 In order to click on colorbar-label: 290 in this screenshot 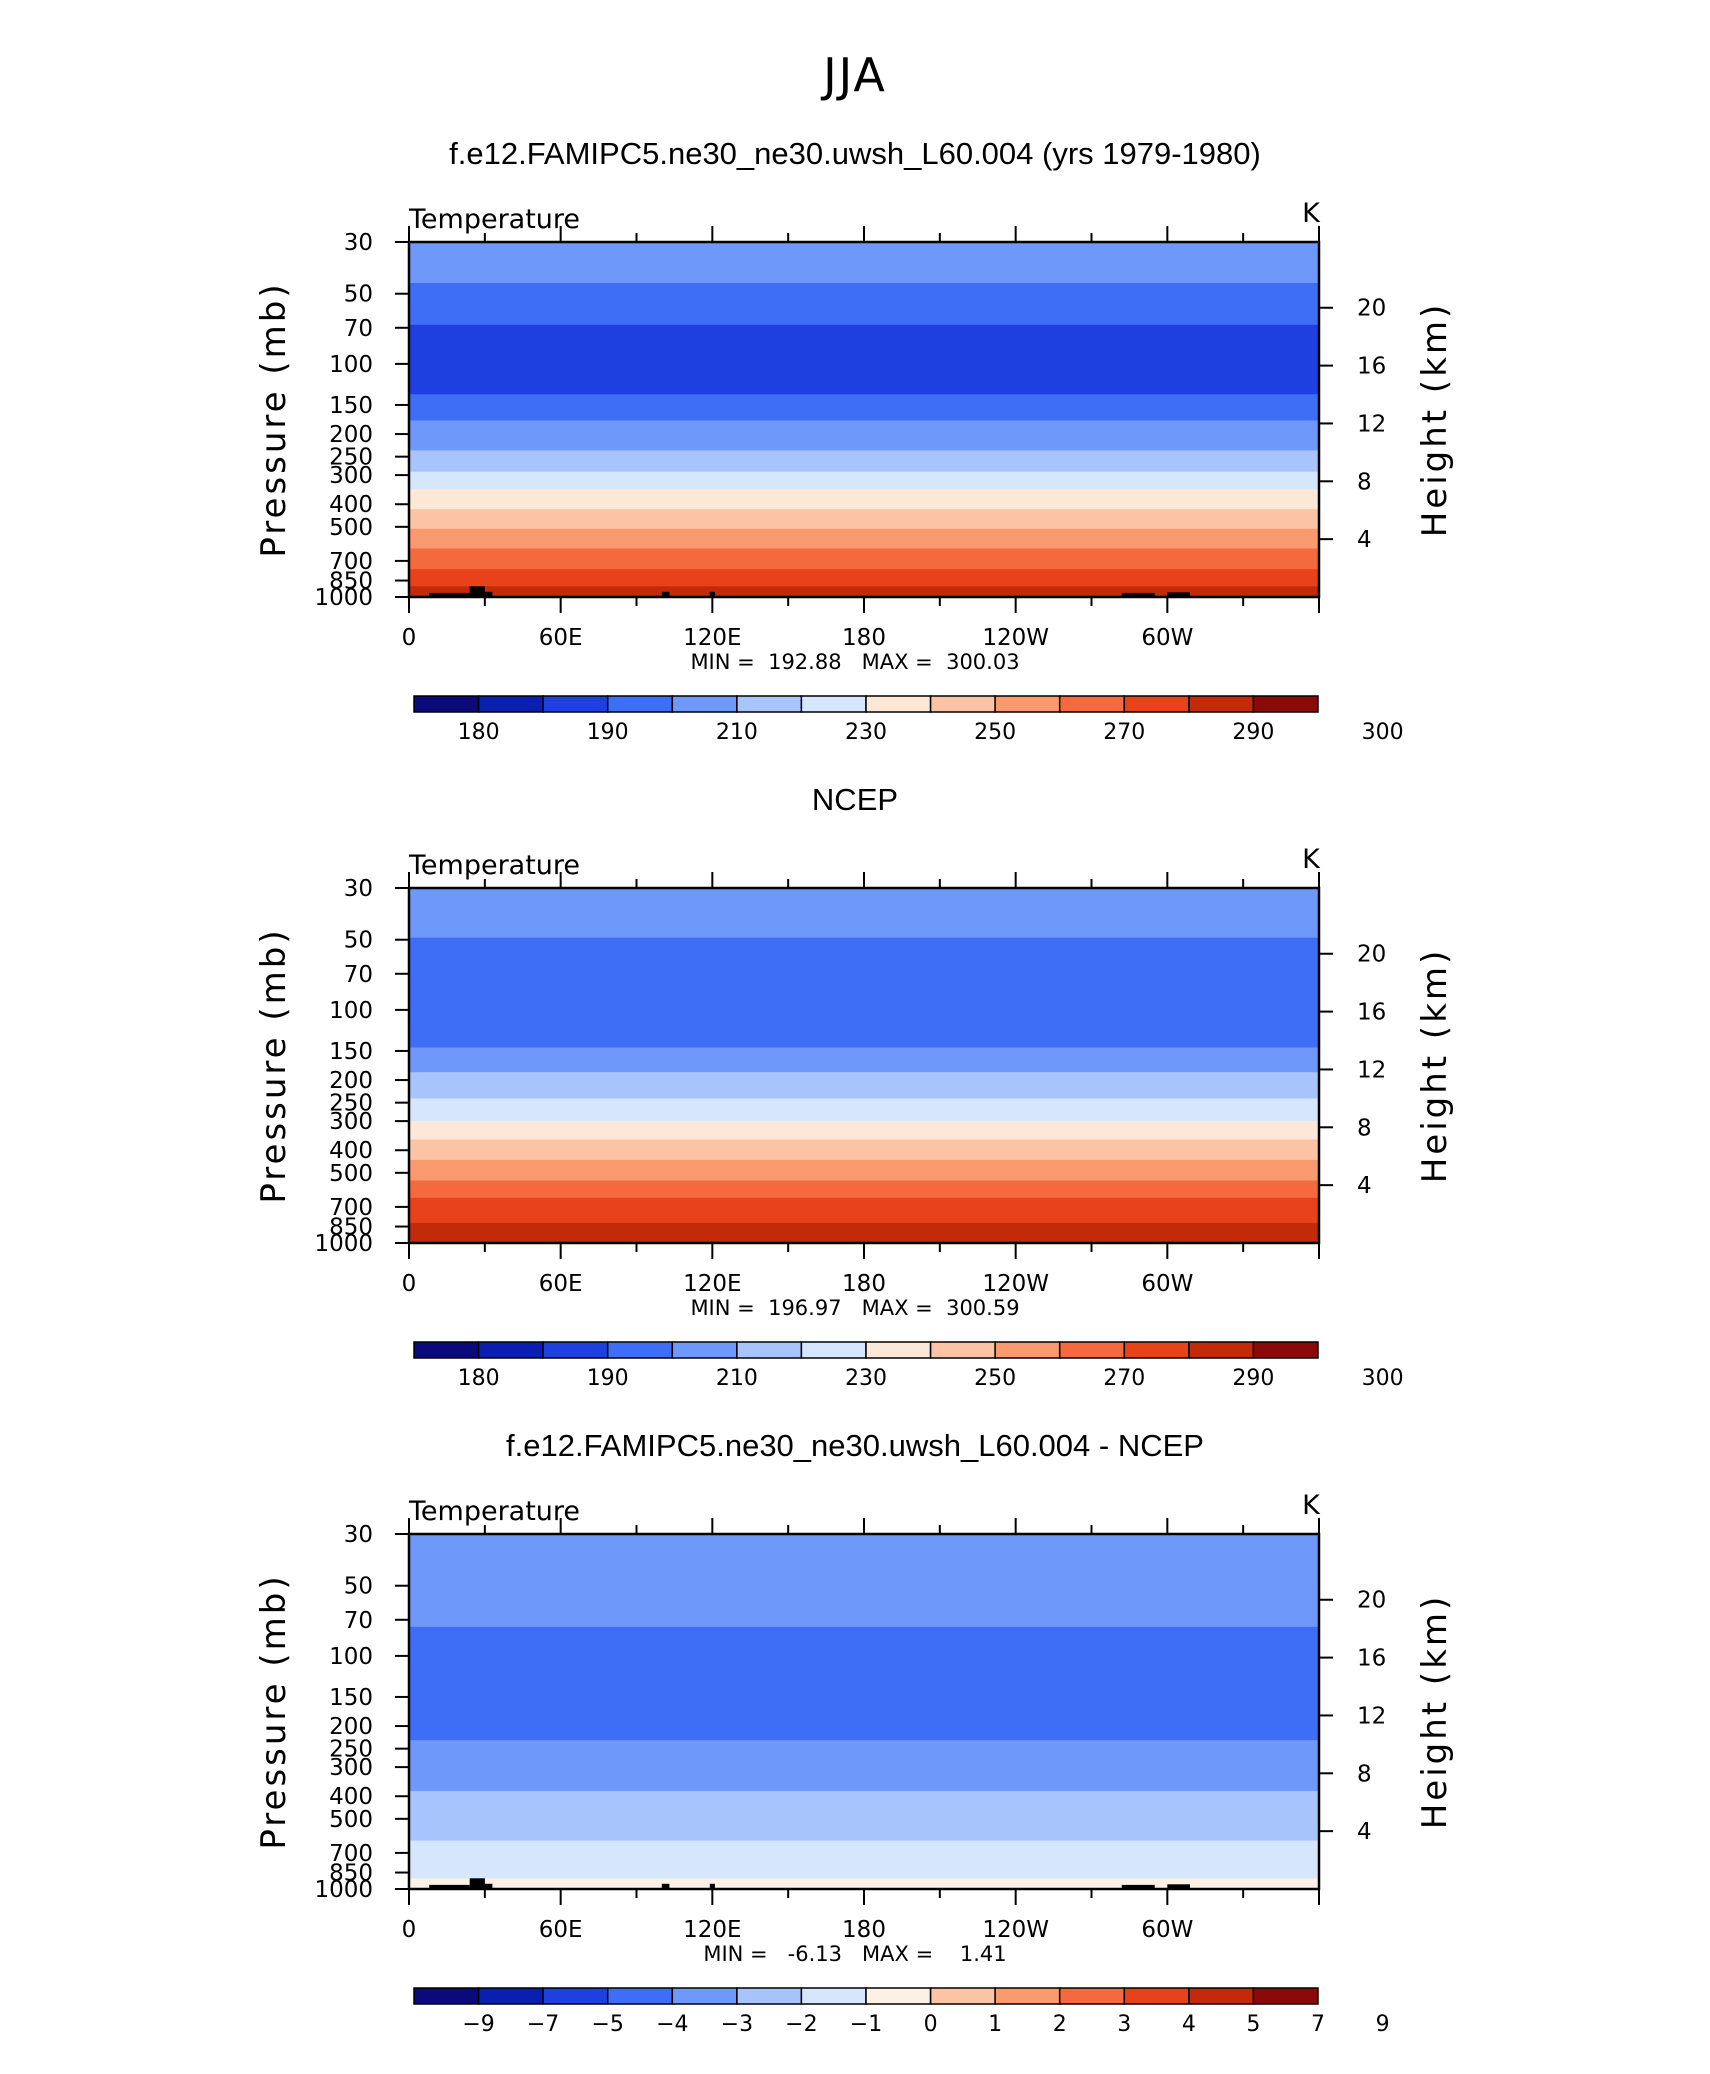, I will do `click(1253, 732)`.